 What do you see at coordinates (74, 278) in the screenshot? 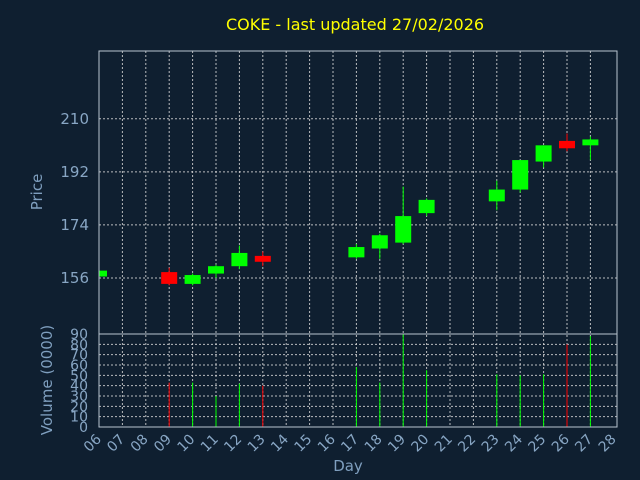
I see `price-tick-label: 156` at bounding box center [74, 278].